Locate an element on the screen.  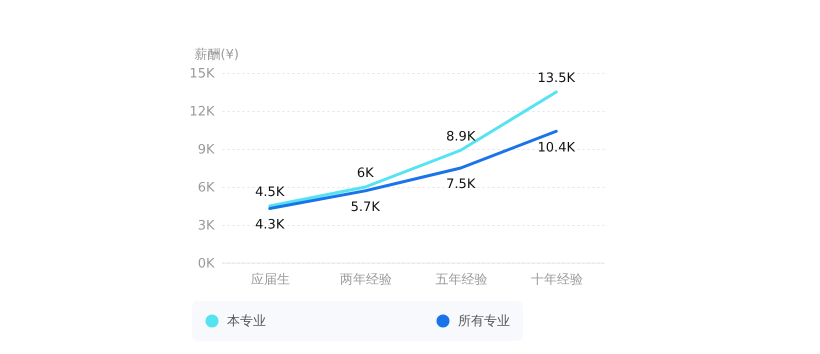
x-tick-label: 两年经验 is located at coordinates (366, 280).